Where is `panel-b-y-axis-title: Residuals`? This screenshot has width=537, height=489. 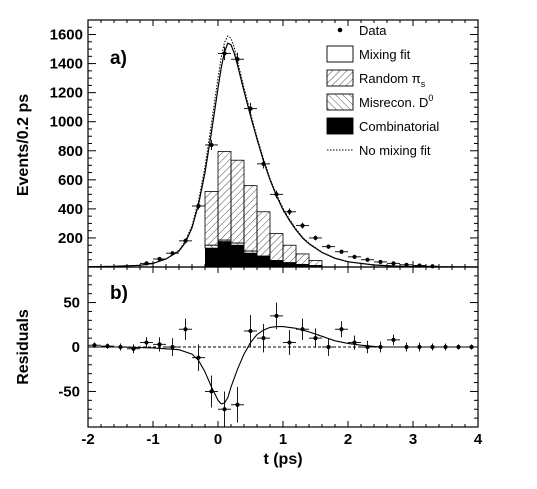 panel-b-y-axis-title: Residuals is located at coordinates (23, 347).